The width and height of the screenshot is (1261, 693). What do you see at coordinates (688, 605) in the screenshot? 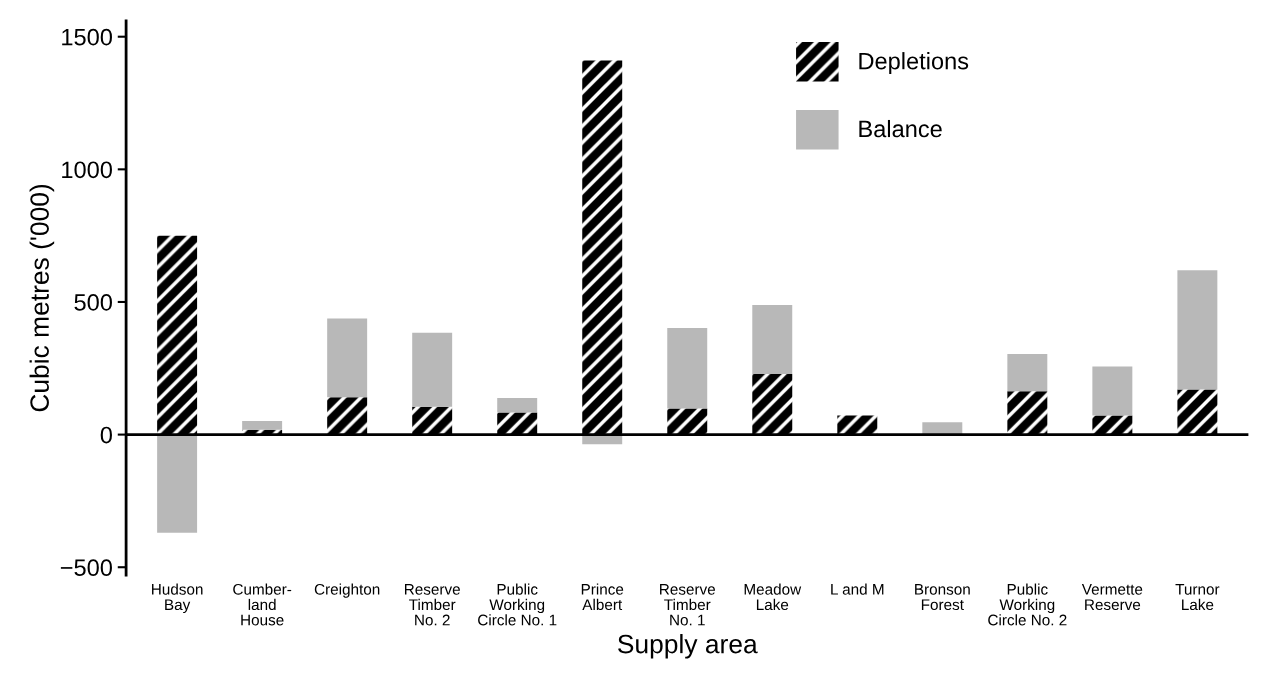
I see `x-tick-label: Reserve Timber No. 1` at bounding box center [688, 605].